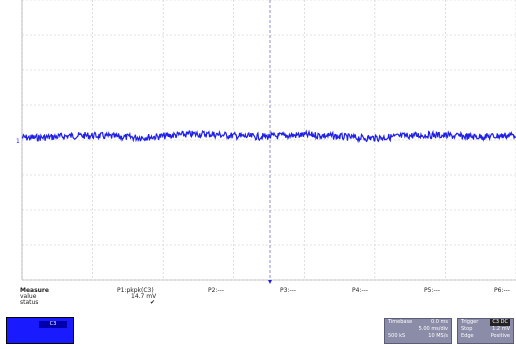  What do you see at coordinates (288, 290) in the screenshot?
I see `measure-p3: P3:---` at bounding box center [288, 290].